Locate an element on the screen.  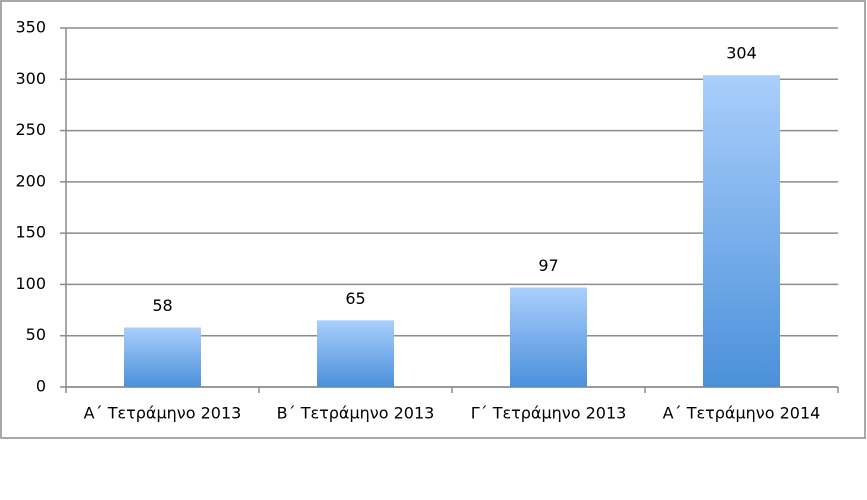
y-tick-label: 350 is located at coordinates (30, 27).